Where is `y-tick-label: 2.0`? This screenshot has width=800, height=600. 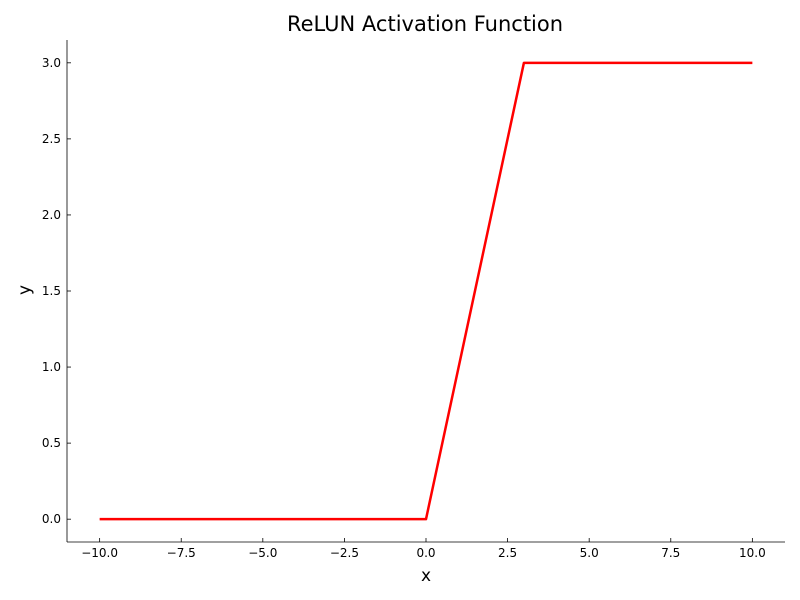
y-tick-label: 2.0 is located at coordinates (51, 215).